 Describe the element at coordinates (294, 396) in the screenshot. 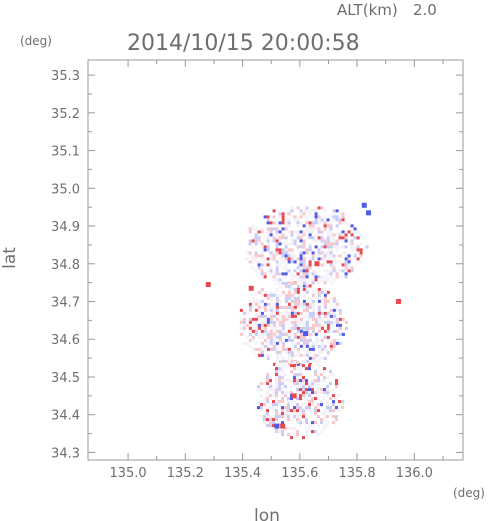

I see `echo-highlight` at that location.